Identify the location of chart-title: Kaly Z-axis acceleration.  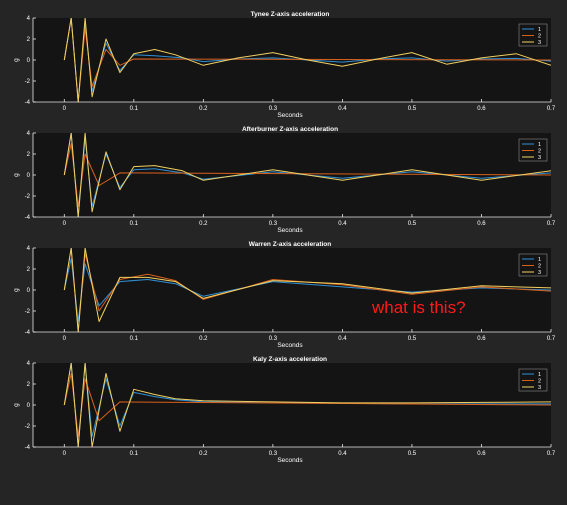
(290, 359).